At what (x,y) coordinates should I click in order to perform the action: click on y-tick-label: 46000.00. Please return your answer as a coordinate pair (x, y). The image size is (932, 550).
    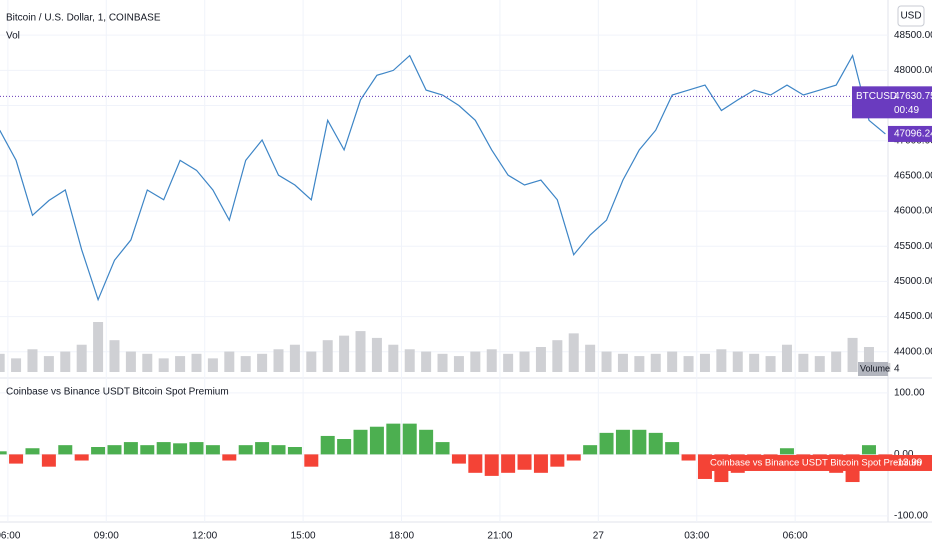
    Looking at the image, I should click on (913, 211).